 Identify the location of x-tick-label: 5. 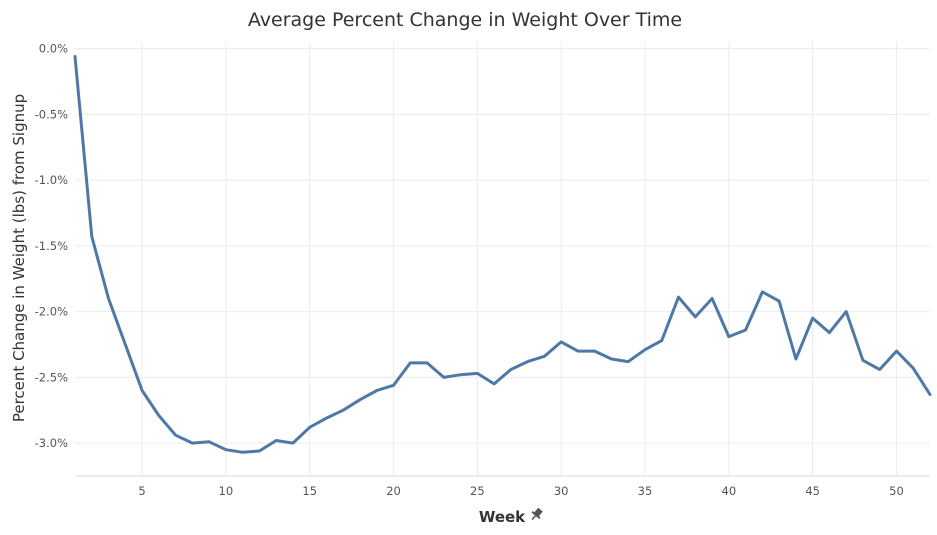
(141, 491).